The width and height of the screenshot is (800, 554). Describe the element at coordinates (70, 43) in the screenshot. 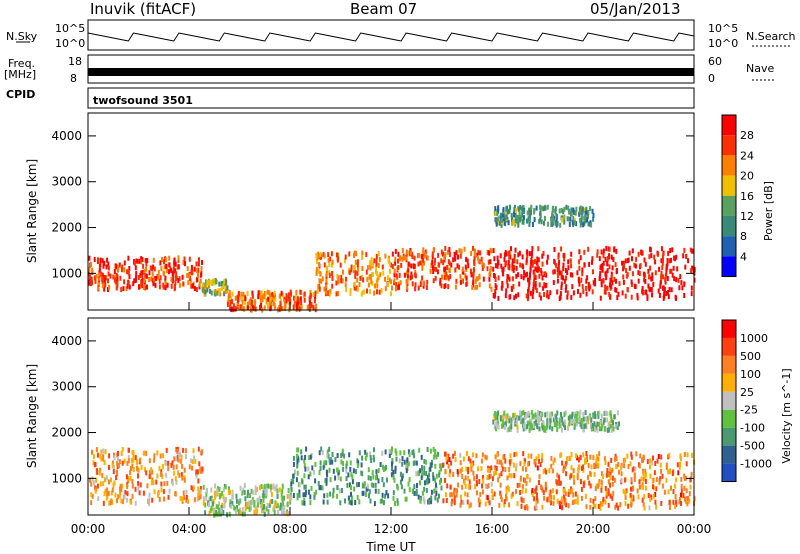

I see `nsky-tick-bottom: 10^0` at that location.